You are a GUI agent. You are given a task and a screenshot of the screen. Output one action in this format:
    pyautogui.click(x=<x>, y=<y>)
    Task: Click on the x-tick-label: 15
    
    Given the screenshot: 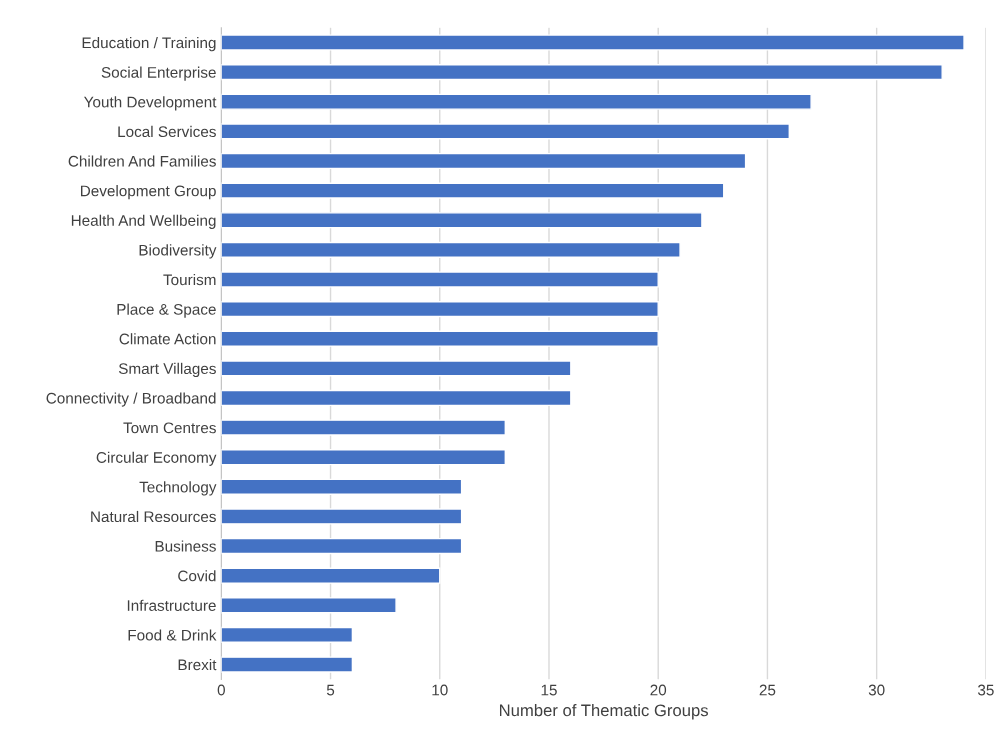 What is the action you would take?
    pyautogui.click(x=549, y=690)
    